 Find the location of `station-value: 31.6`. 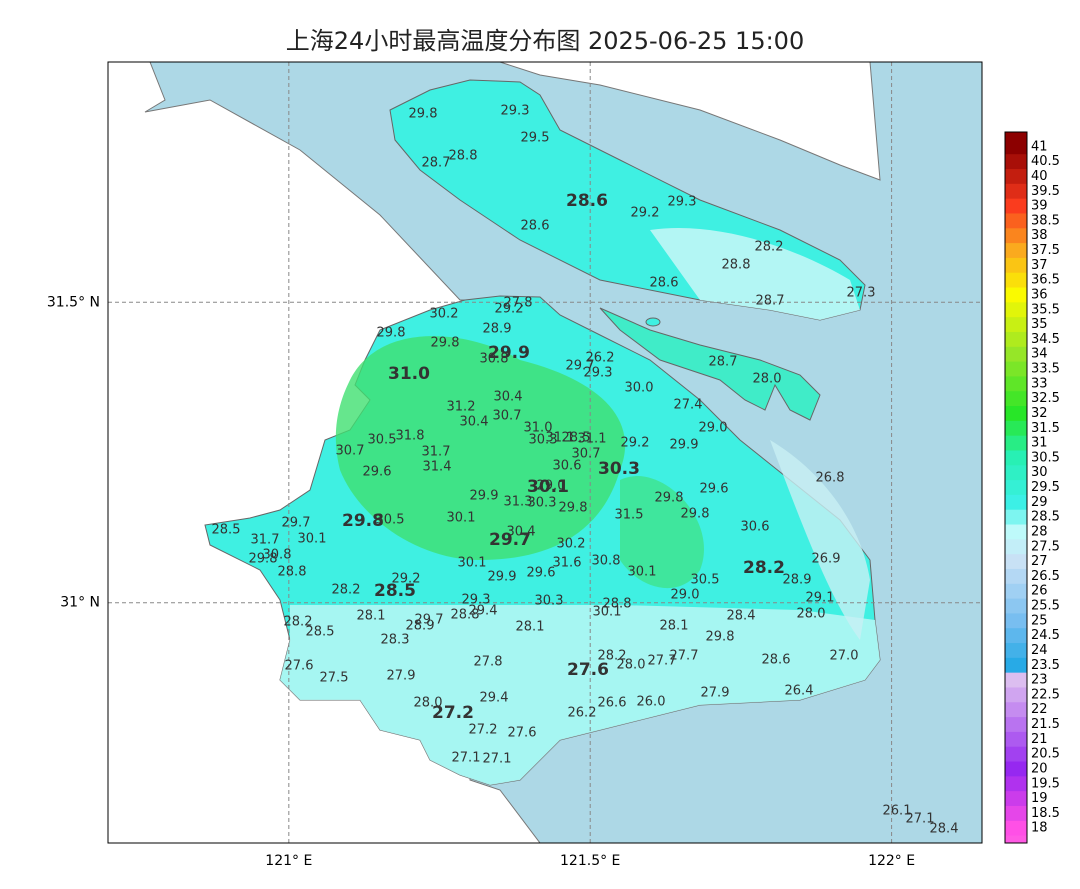

station-value: 31.6 is located at coordinates (567, 563).